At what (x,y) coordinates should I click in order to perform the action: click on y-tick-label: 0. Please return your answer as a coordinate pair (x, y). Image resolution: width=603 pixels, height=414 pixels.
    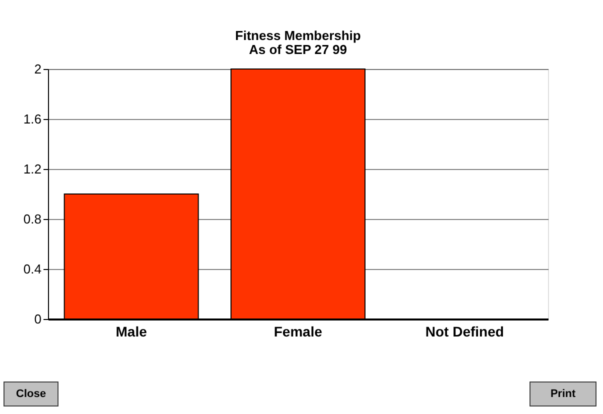
    Looking at the image, I should click on (38, 319).